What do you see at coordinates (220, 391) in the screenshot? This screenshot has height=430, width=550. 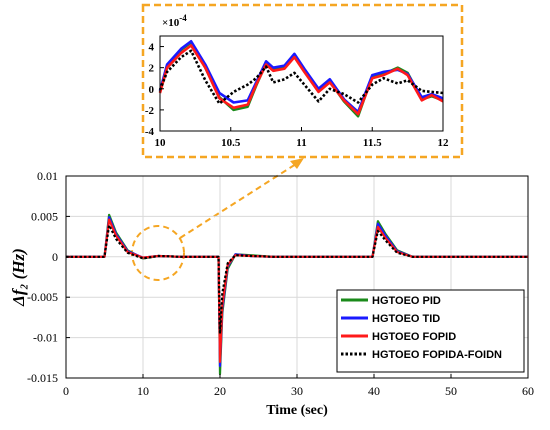 I see `x-tick-label: 20` at bounding box center [220, 391].